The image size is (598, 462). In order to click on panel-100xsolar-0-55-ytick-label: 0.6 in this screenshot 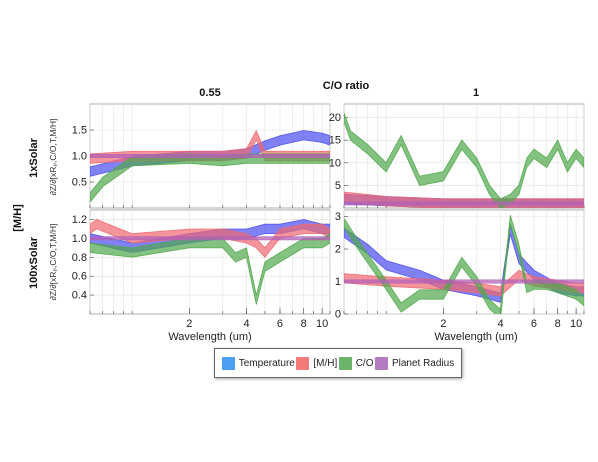, I will do `click(79, 277)`.